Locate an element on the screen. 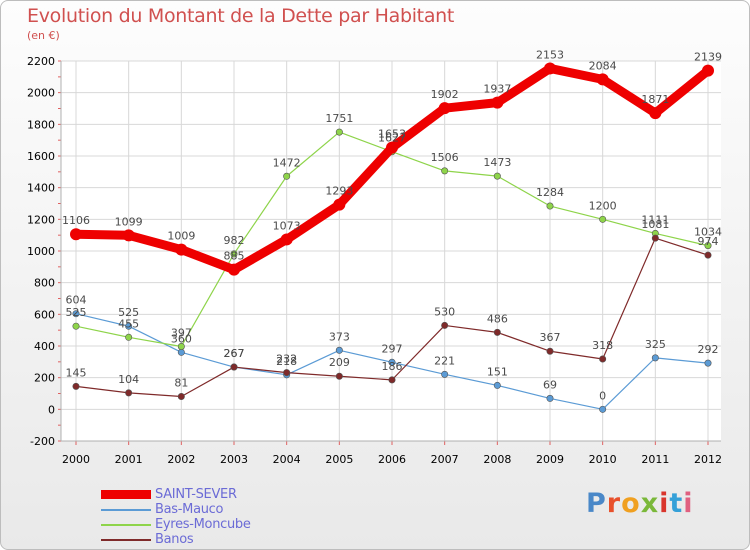  legend-label: Eyres-Moncube is located at coordinates (203, 524).